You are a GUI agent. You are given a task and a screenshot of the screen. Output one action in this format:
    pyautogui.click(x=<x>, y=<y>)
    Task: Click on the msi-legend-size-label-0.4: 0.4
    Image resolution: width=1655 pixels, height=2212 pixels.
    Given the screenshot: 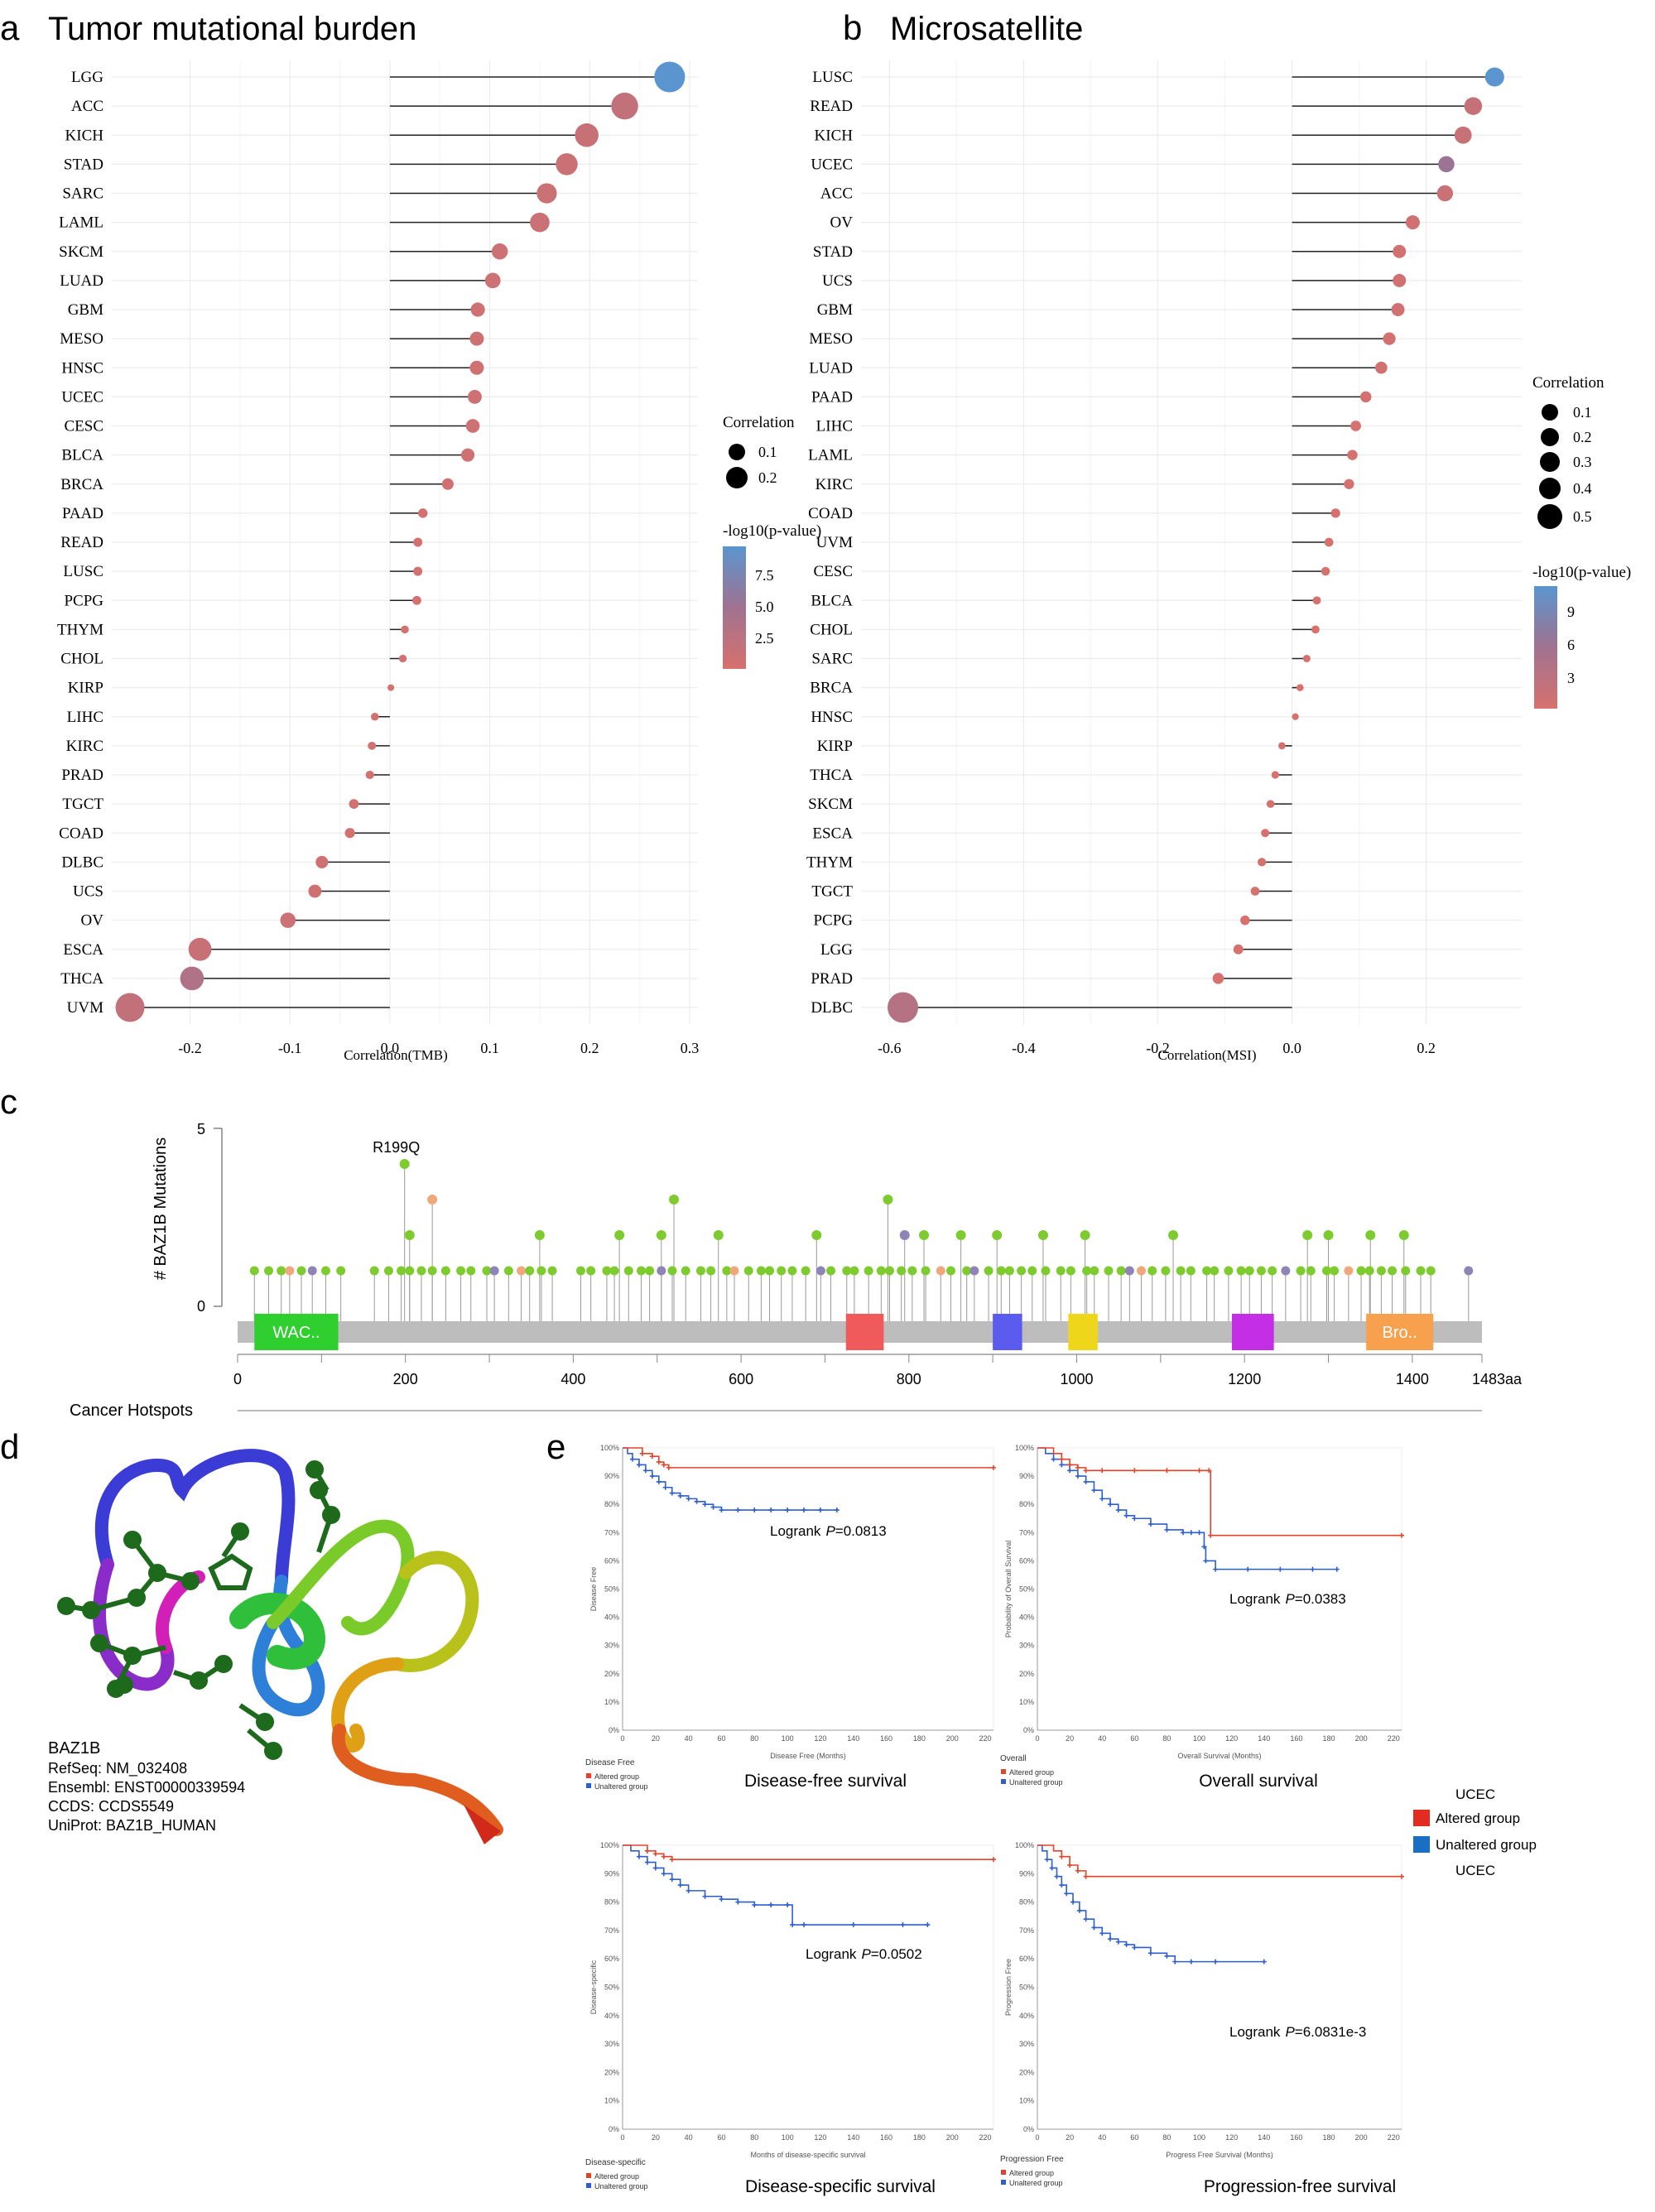 What is the action you would take?
    pyautogui.click(x=1582, y=488)
    